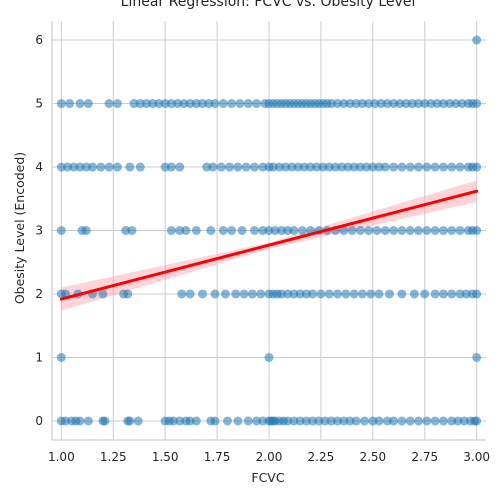  What do you see at coordinates (269, 457) in the screenshot?
I see `x-tick-label: 2.00` at bounding box center [269, 457].